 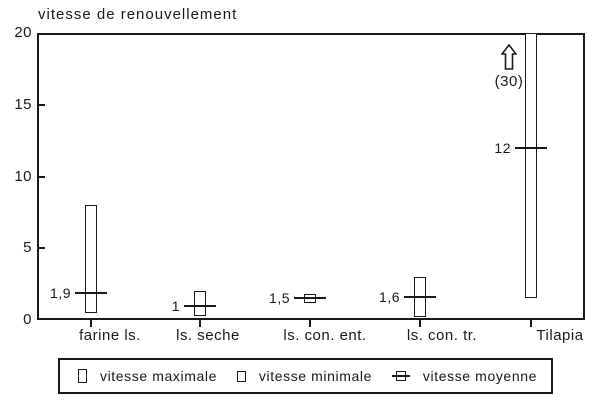 I want to click on max-bar-icon, so click(x=82, y=376).